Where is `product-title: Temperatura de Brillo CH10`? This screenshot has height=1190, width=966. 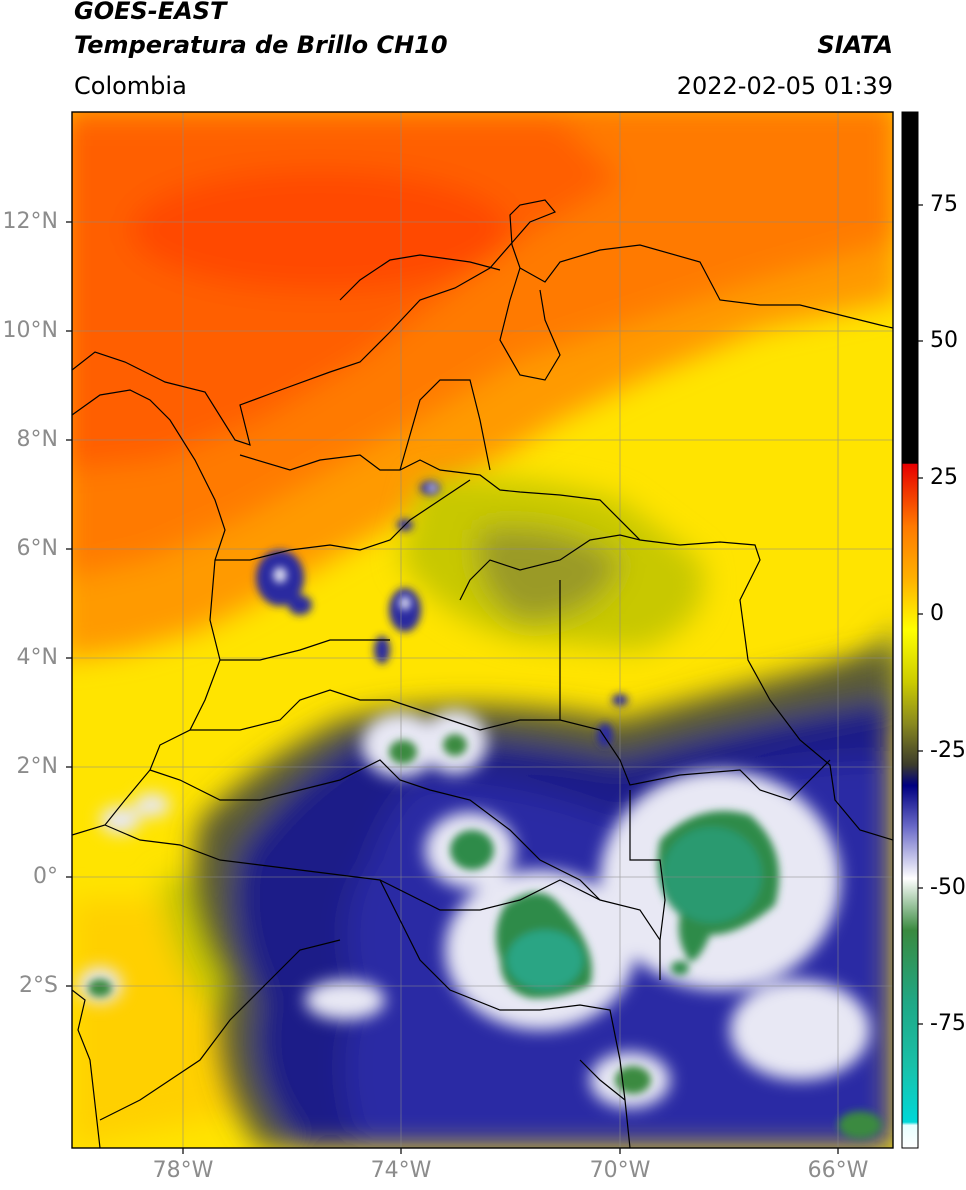 product-title: Temperatura de Brillo CH10 is located at coordinates (261, 45).